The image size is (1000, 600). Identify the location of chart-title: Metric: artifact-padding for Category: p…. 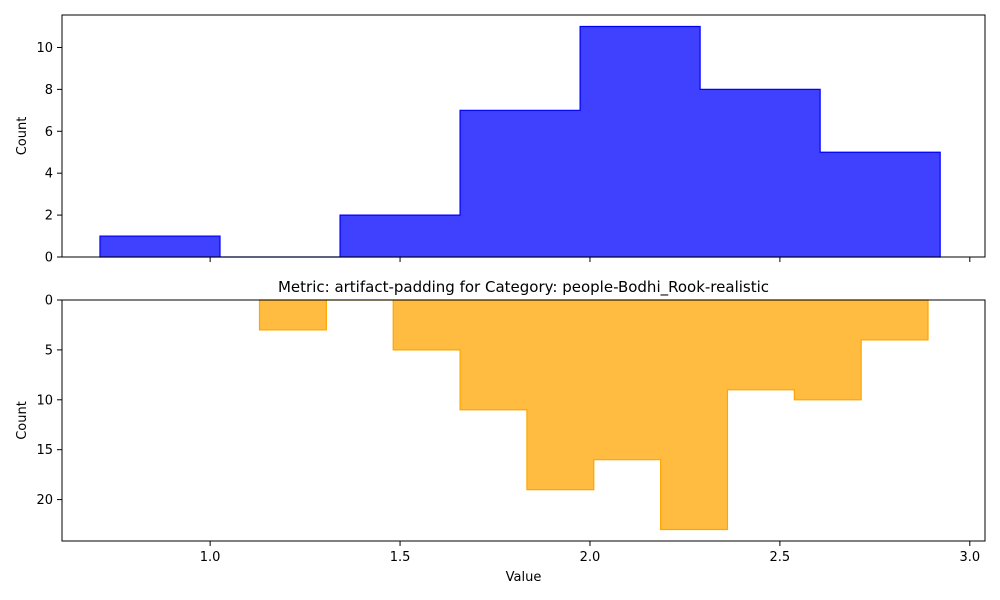
(523, 287).